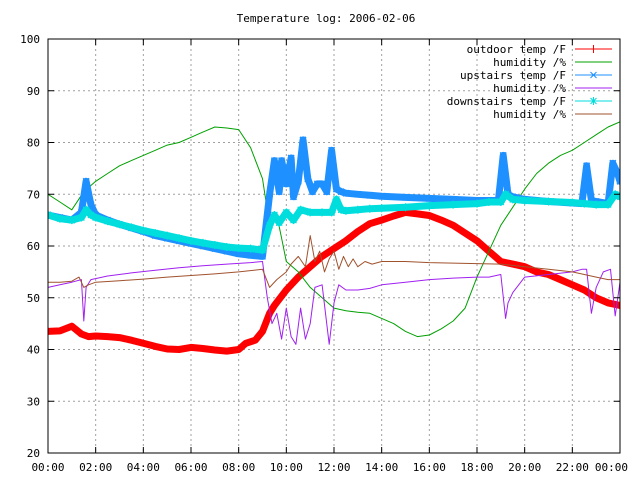  I want to click on y-tick-label: 100, so click(30, 39).